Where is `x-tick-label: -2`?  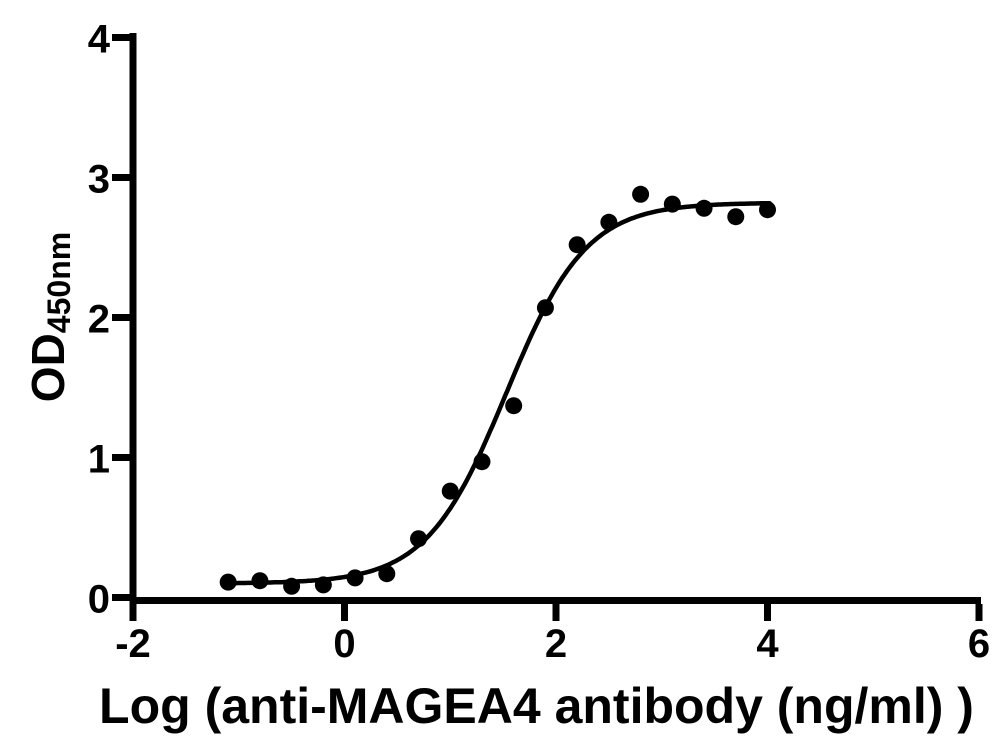 x-tick-label: -2 is located at coordinates (133, 644).